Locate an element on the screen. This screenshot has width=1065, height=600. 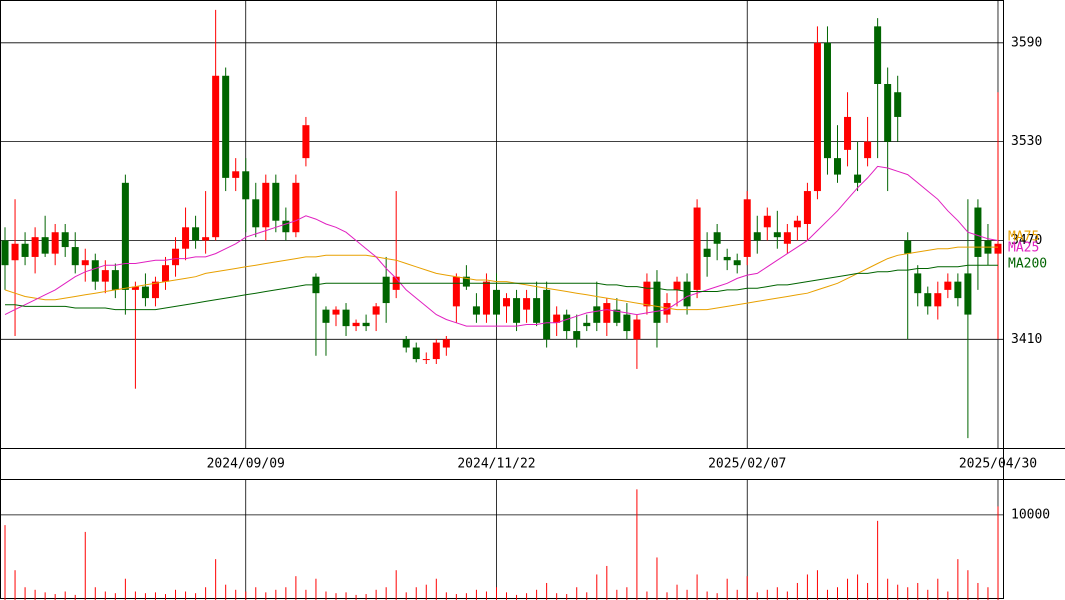
legend-label: MA75 is located at coordinates (1023, 237).